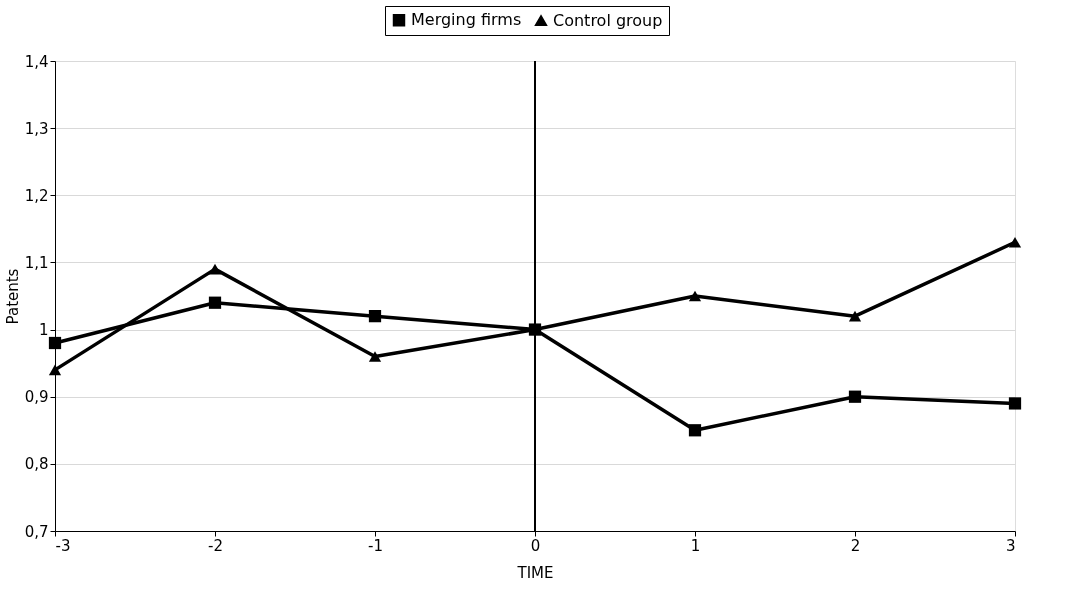 The height and width of the screenshot is (605, 1073). I want to click on x-tick-label: -1, so click(375, 545).